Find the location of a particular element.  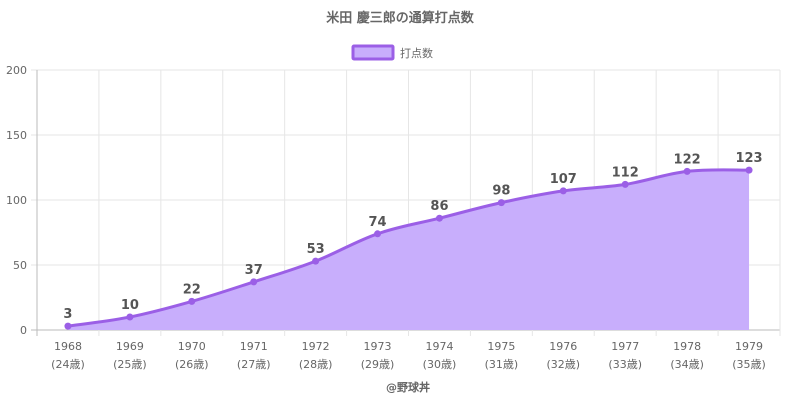

x-tick-year: 1969 is located at coordinates (130, 346).